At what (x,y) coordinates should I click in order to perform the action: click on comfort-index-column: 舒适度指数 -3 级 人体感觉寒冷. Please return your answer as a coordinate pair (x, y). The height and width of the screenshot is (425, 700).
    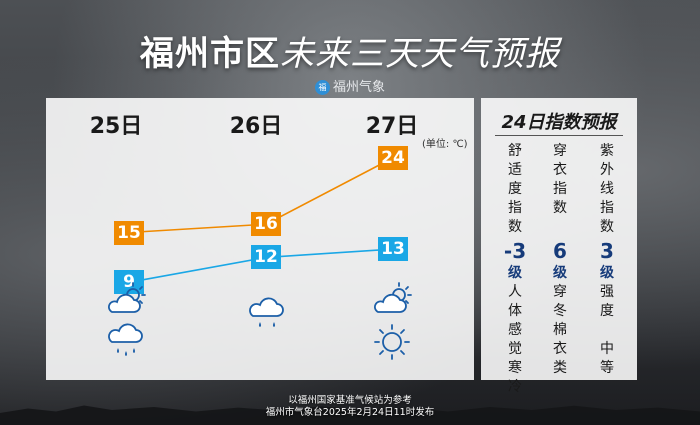
    Looking at the image, I should click on (515, 269).